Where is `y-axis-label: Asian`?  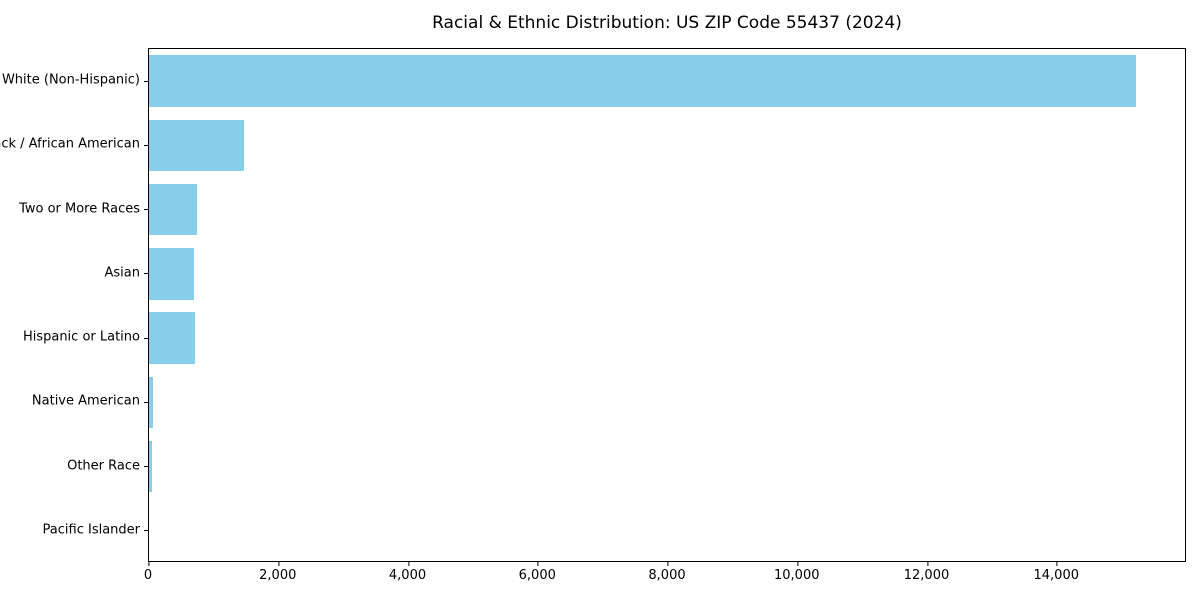 y-axis-label: Asian is located at coordinates (122, 273).